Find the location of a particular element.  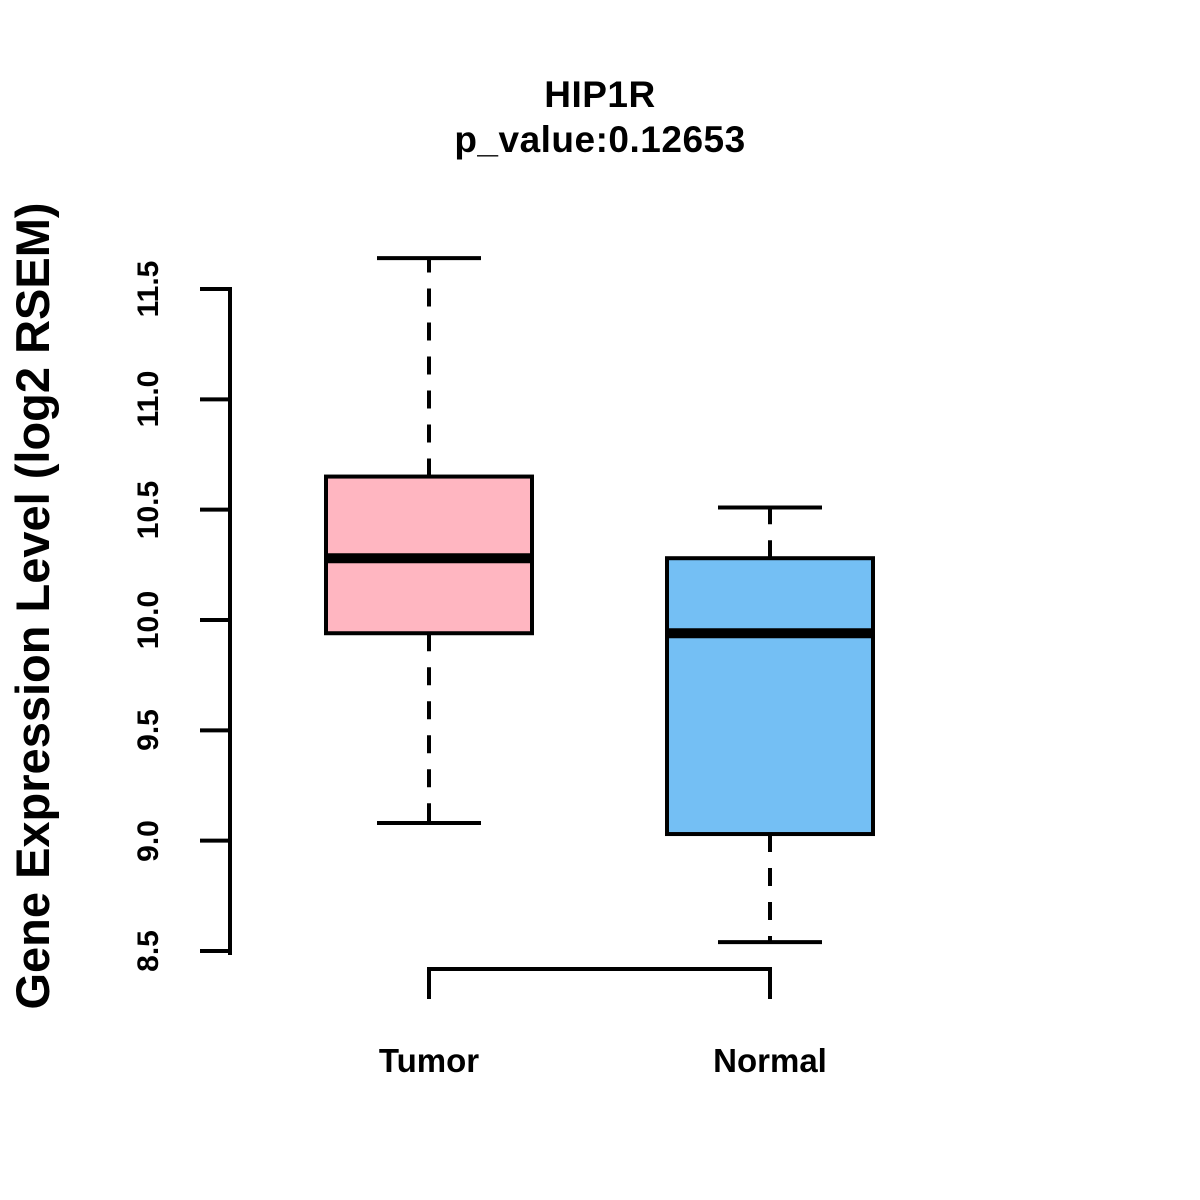

y-axis-tick-label: 11.5 is located at coordinates (148, 289).